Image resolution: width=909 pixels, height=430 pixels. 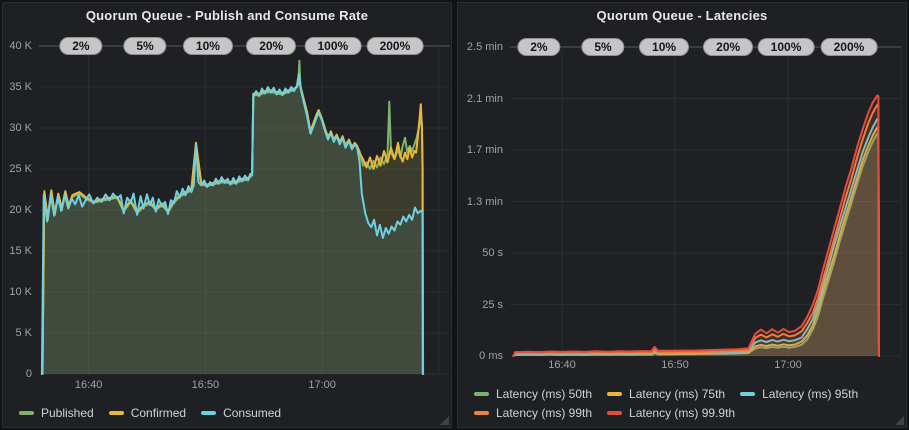 I want to click on y-axis-tick-label: 40 K, so click(x=20, y=46).